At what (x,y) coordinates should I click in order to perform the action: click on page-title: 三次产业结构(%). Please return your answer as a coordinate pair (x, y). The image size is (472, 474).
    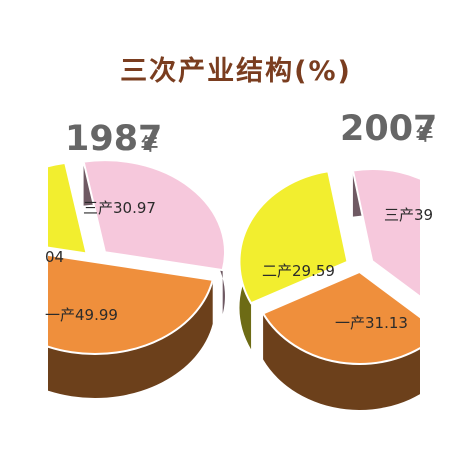
    Looking at the image, I should click on (236, 71).